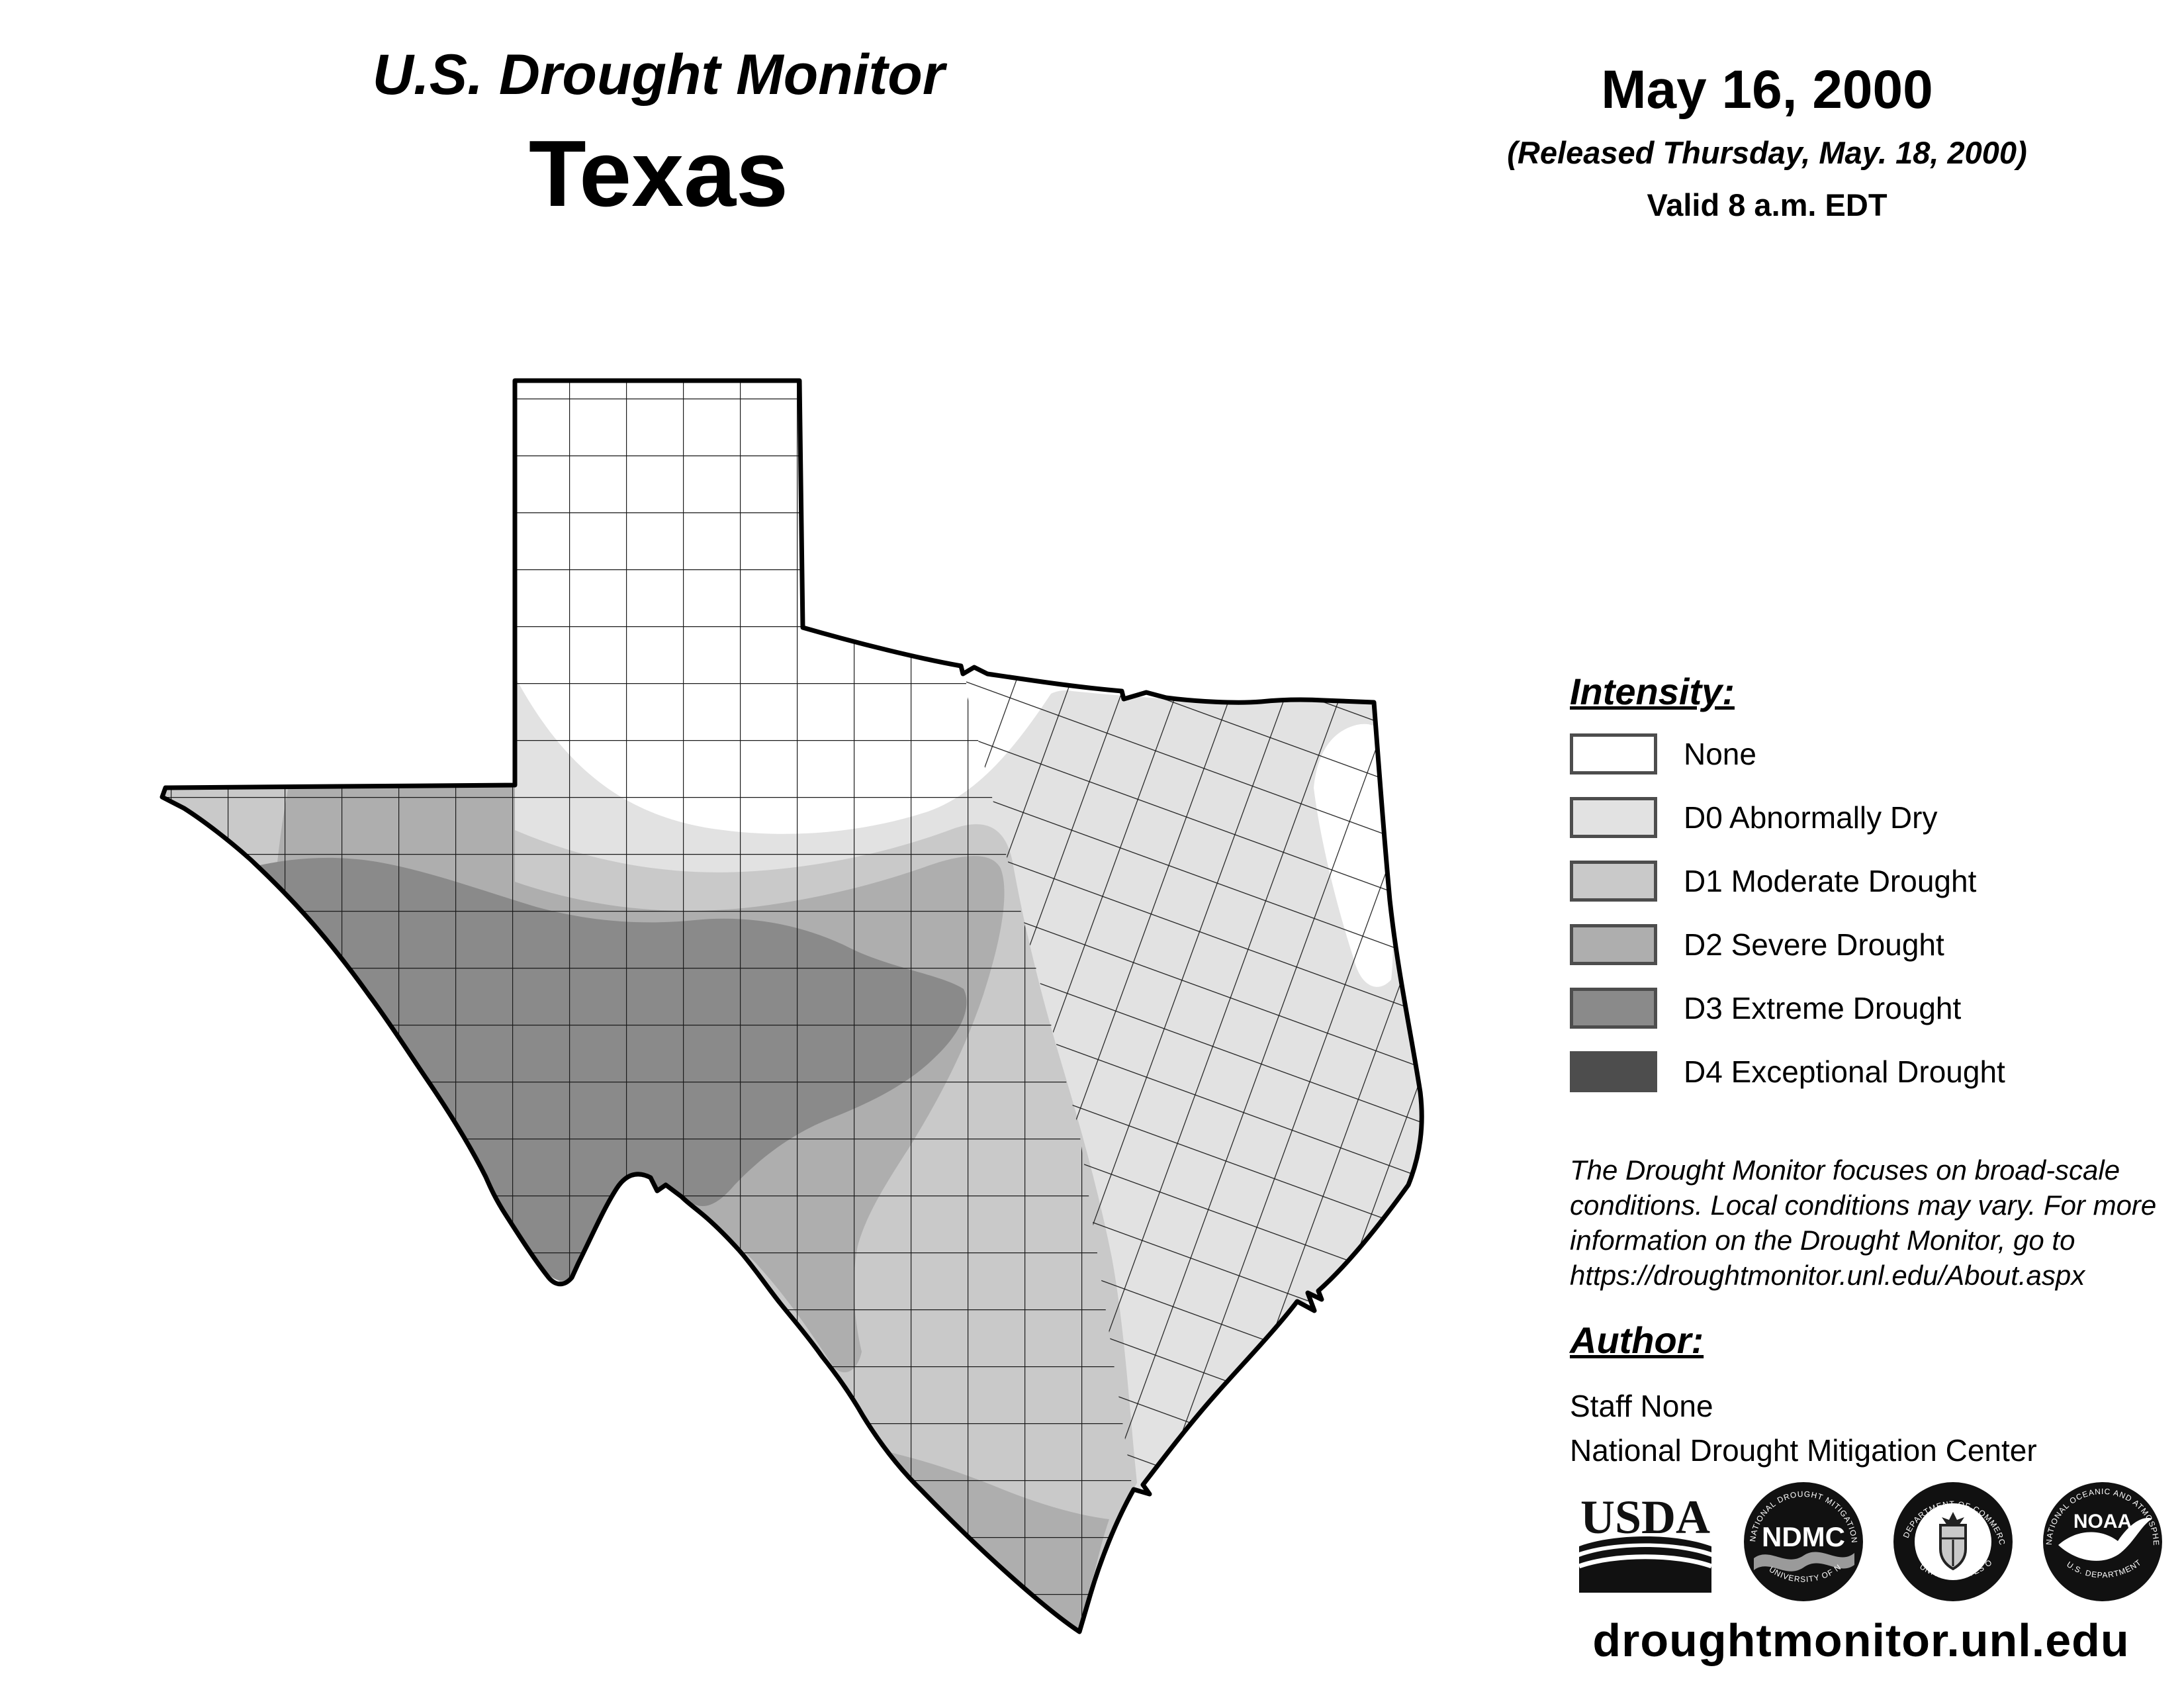 This screenshot has width=2184, height=1688. I want to click on page-title-state: Texas, so click(658, 174).